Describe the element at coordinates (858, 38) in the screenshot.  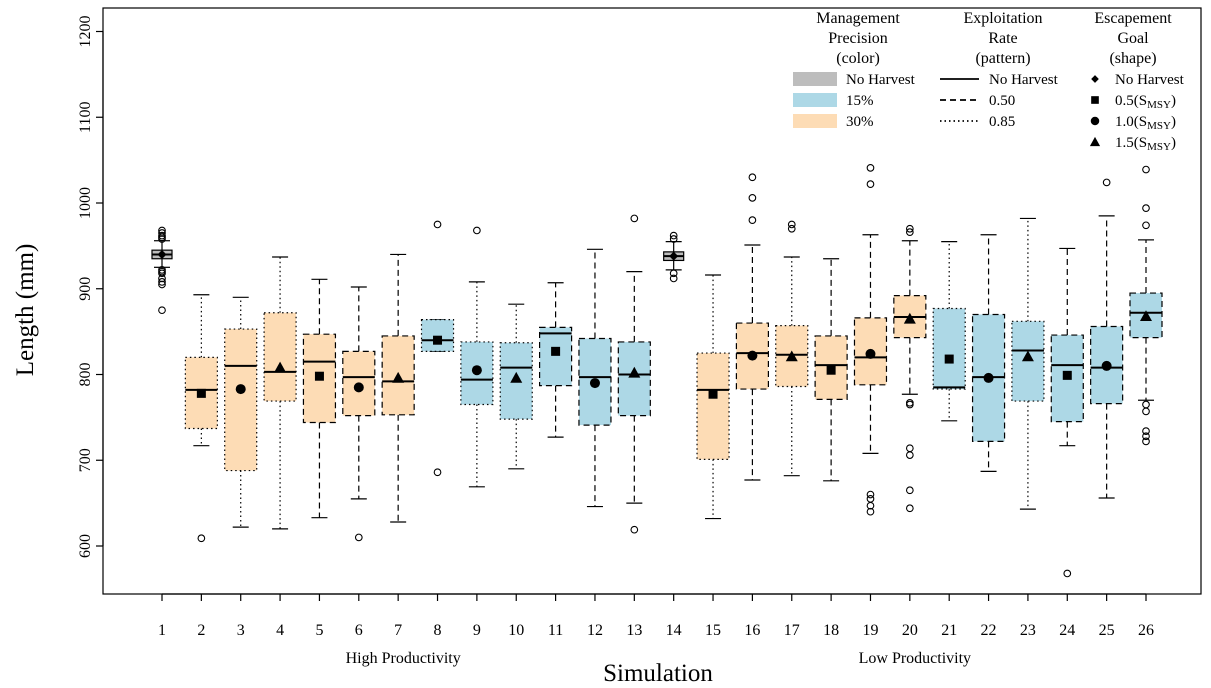
I see `legend-title: Precision` at that location.